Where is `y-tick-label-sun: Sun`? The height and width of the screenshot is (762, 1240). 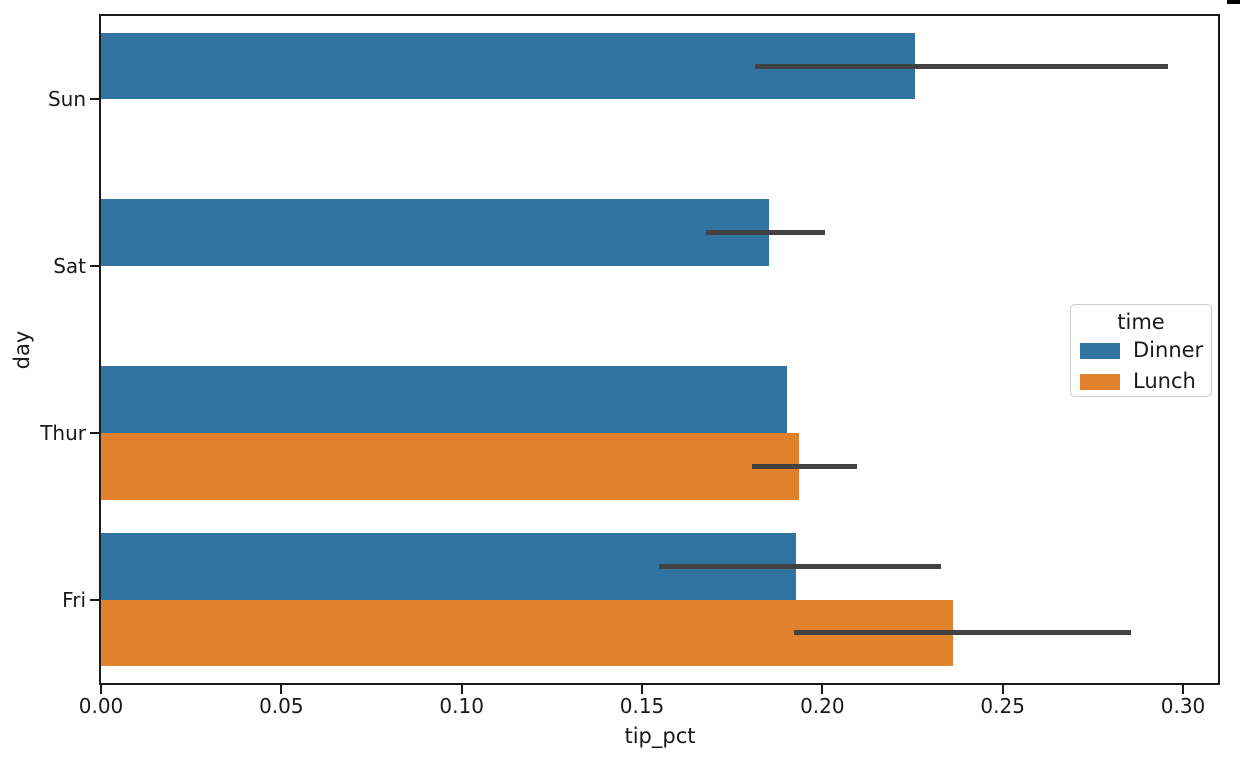 y-tick-label-sun: Sun is located at coordinates (66, 99).